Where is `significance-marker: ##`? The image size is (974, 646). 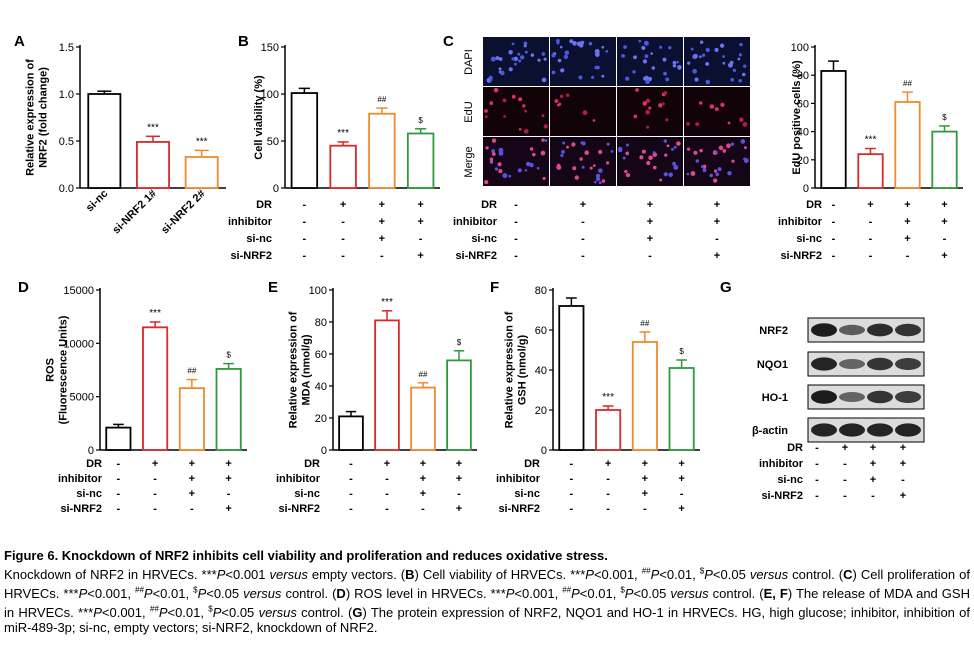 significance-marker: ## is located at coordinates (423, 374).